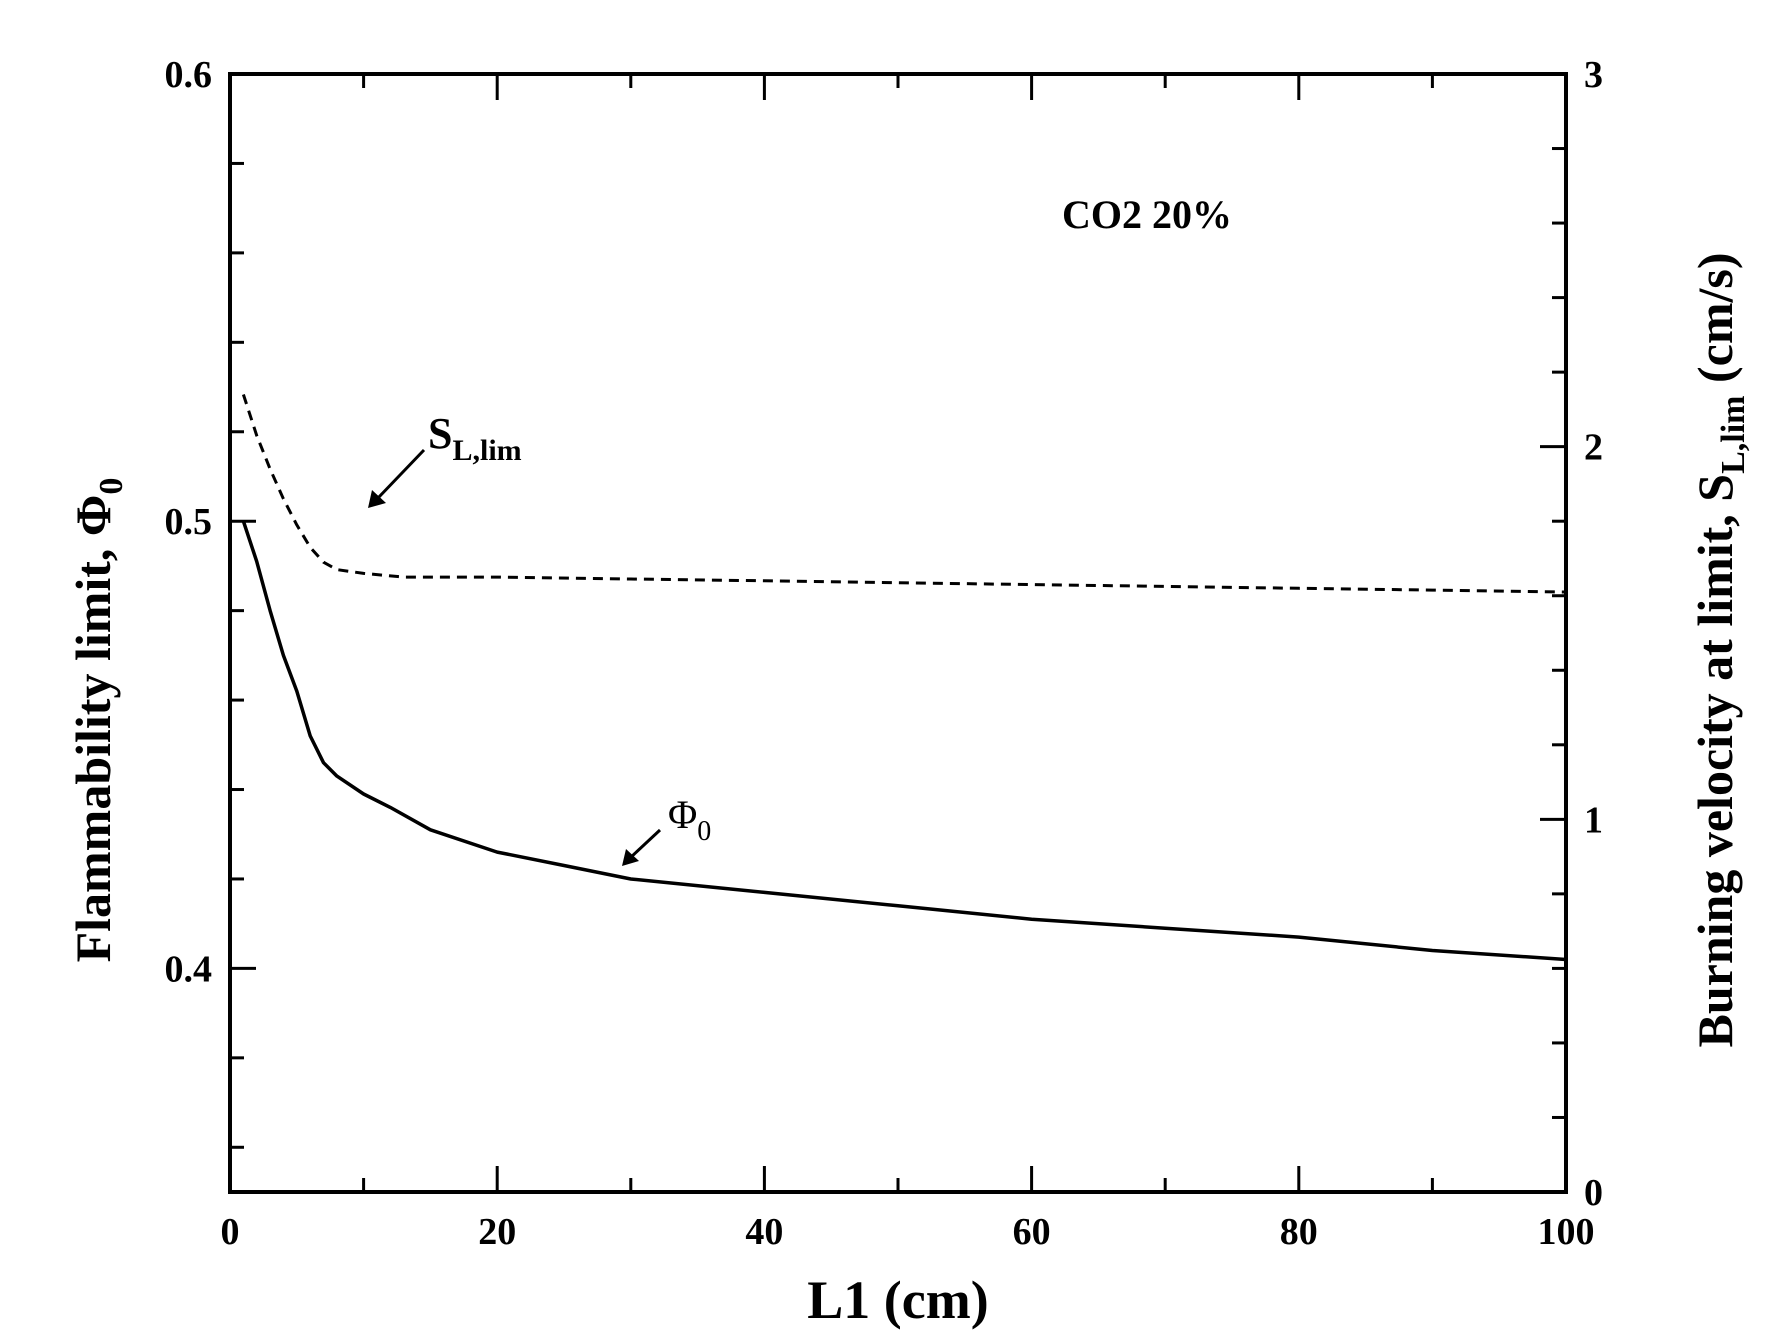 The height and width of the screenshot is (1336, 1776). Describe the element at coordinates (401, 474) in the screenshot. I see `sl-lim-arrow-line` at that location.